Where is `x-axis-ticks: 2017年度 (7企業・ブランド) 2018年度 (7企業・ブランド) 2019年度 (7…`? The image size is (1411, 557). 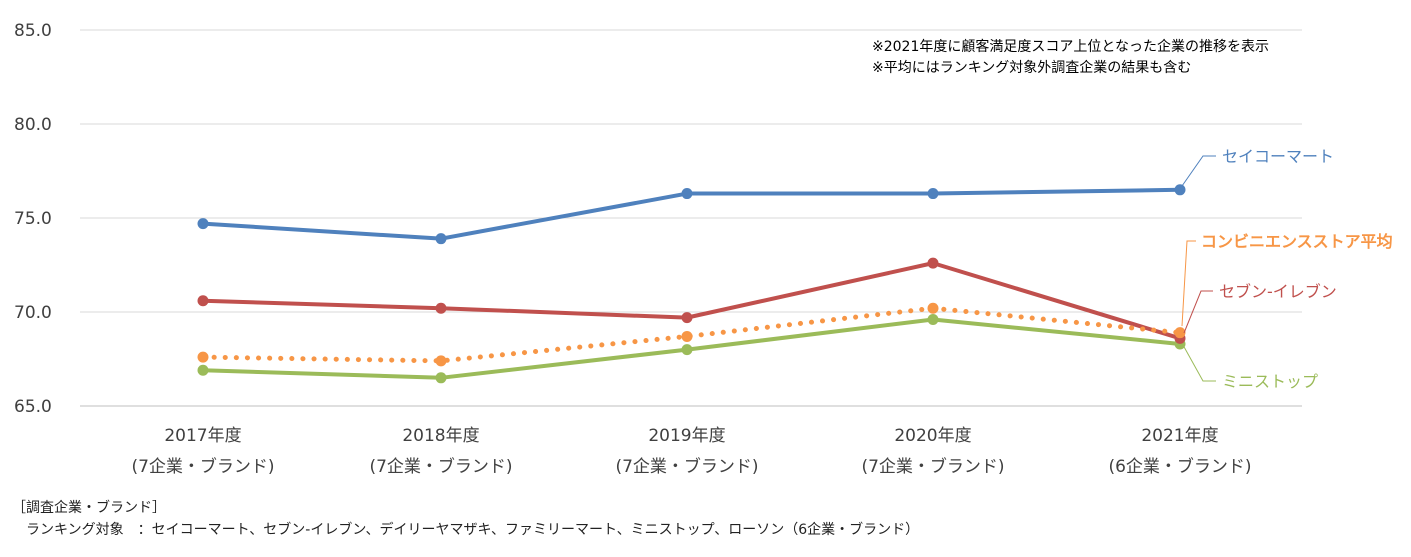 x-axis-ticks: 2017年度 (7企業・ブランド) 2018年度 (7企業・ブランド) 2019年度 (7… is located at coordinates (691, 451).